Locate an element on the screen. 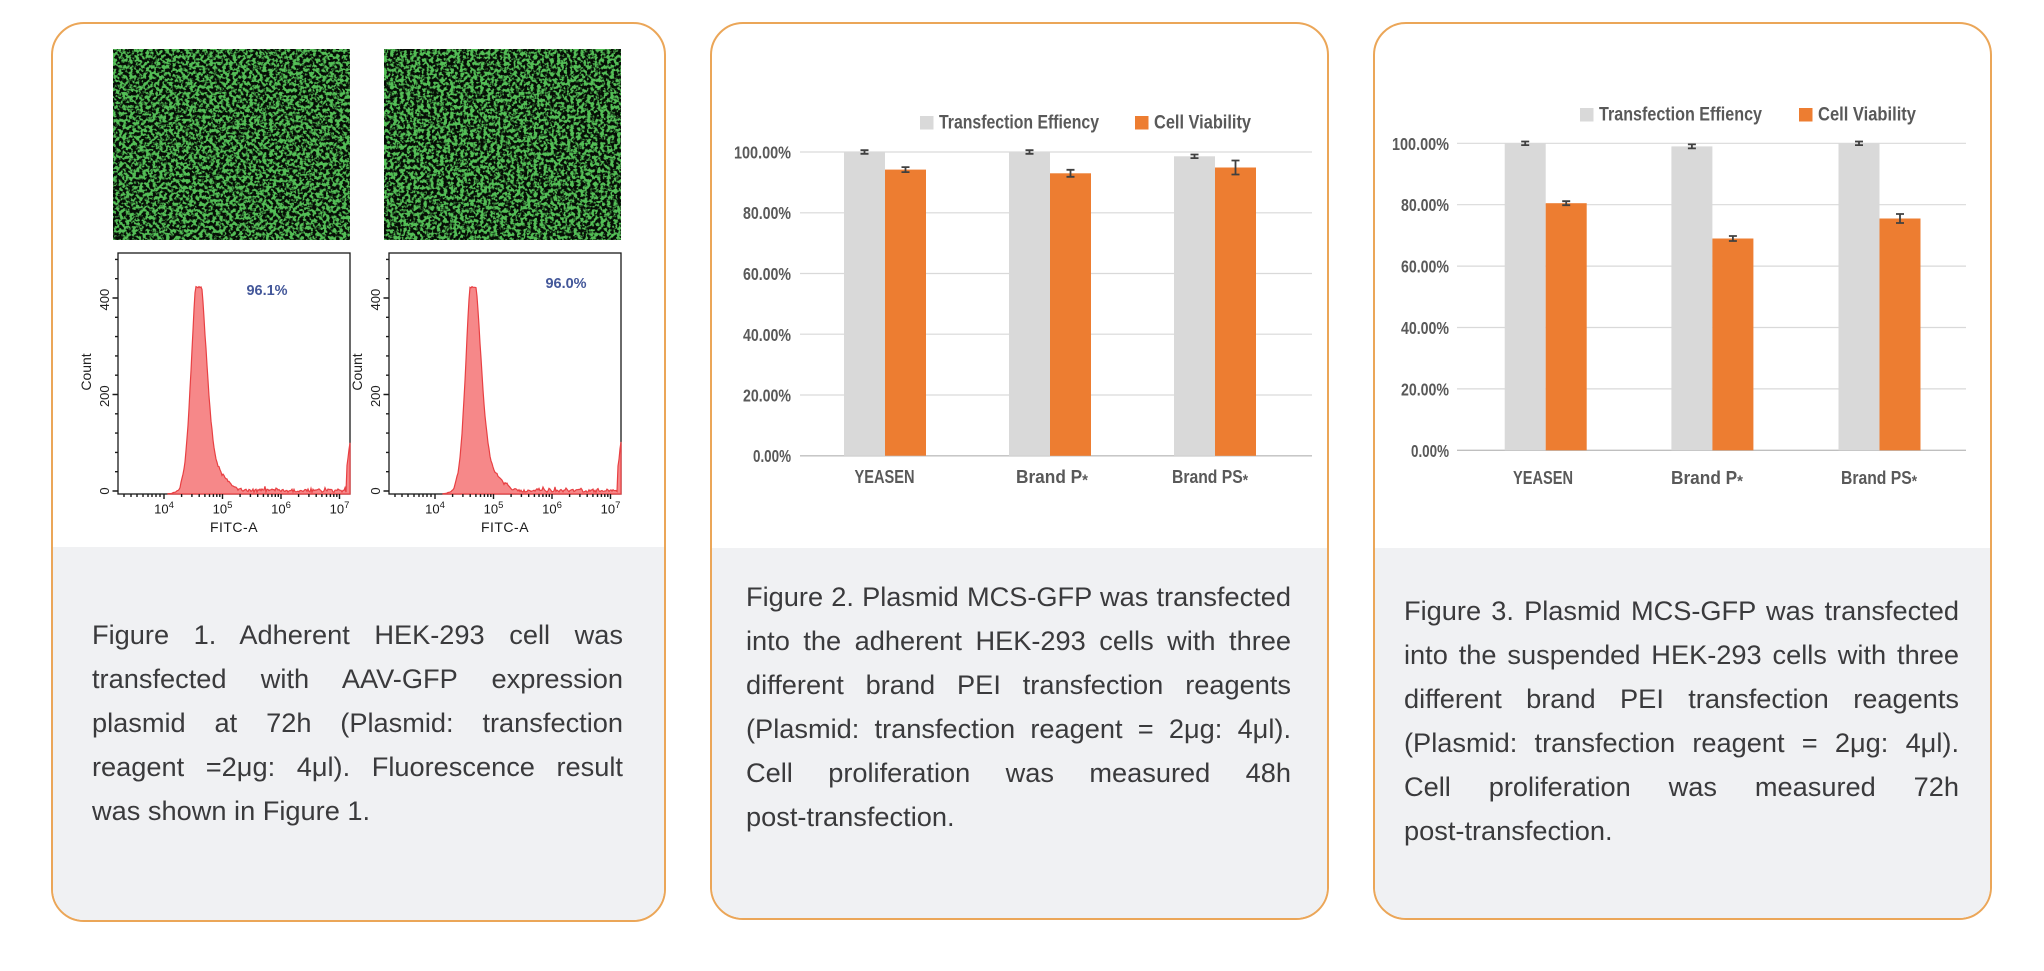 The height and width of the screenshot is (971, 2044). svg-text: 96.0% is located at coordinates (565, 284).